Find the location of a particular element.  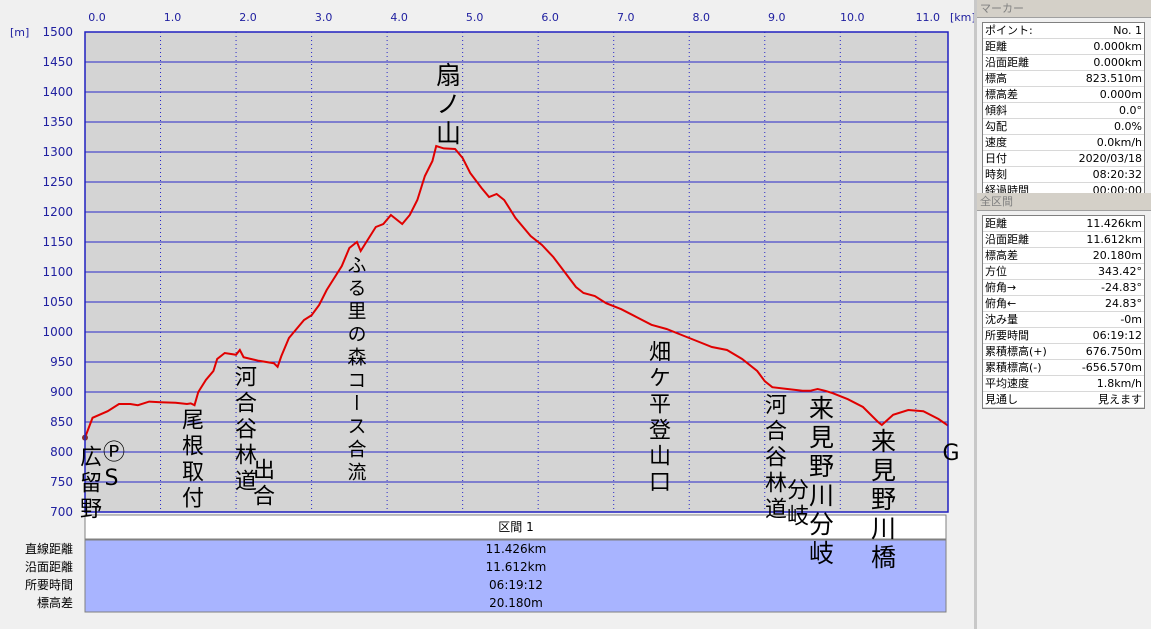

row-label: 累積標高(-) is located at coordinates (1013, 367).